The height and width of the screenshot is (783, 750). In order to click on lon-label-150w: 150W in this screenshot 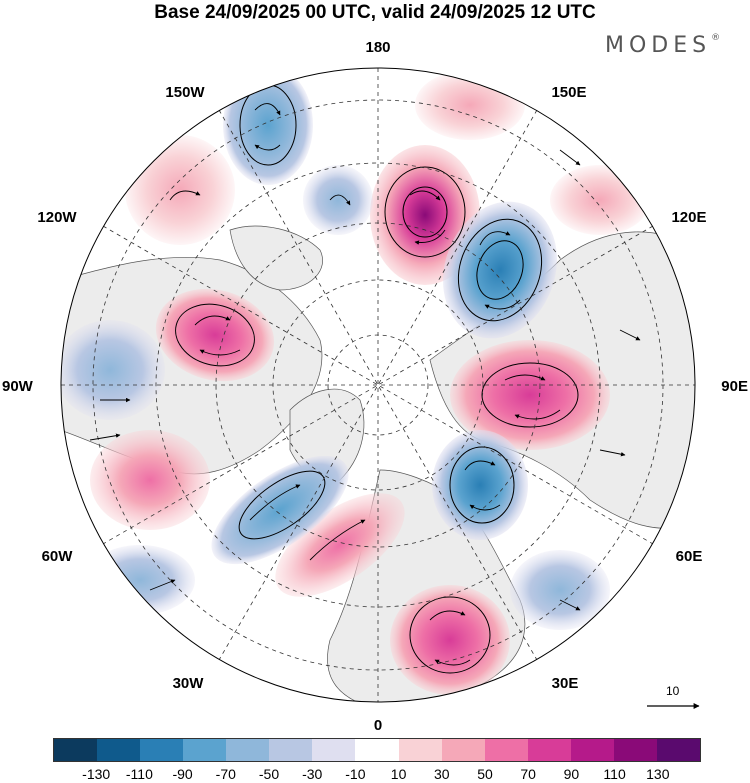, I will do `click(185, 92)`.